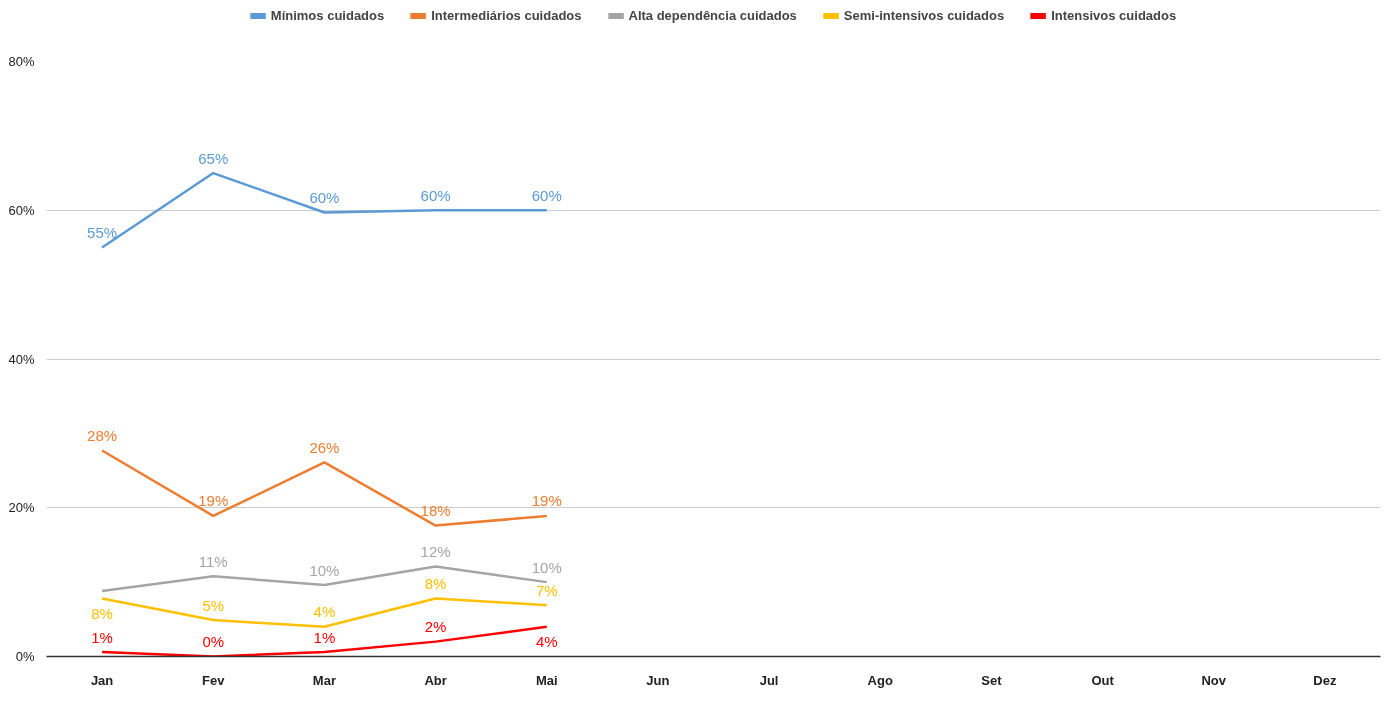  Describe the element at coordinates (213, 641) in the screenshot. I see `data-label: 0%` at that location.